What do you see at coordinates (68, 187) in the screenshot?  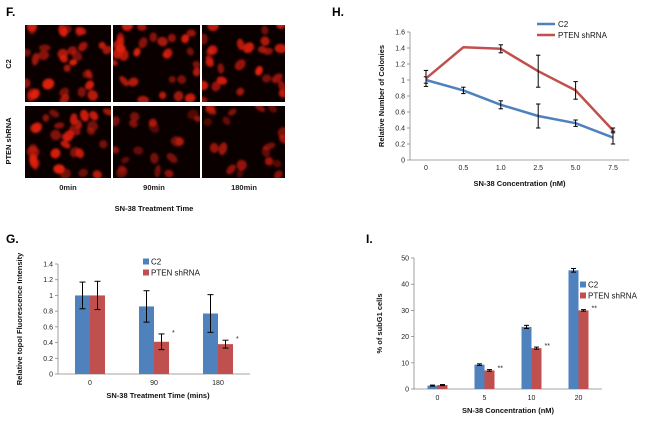 I see `column-label-0min: 0min` at bounding box center [68, 187].